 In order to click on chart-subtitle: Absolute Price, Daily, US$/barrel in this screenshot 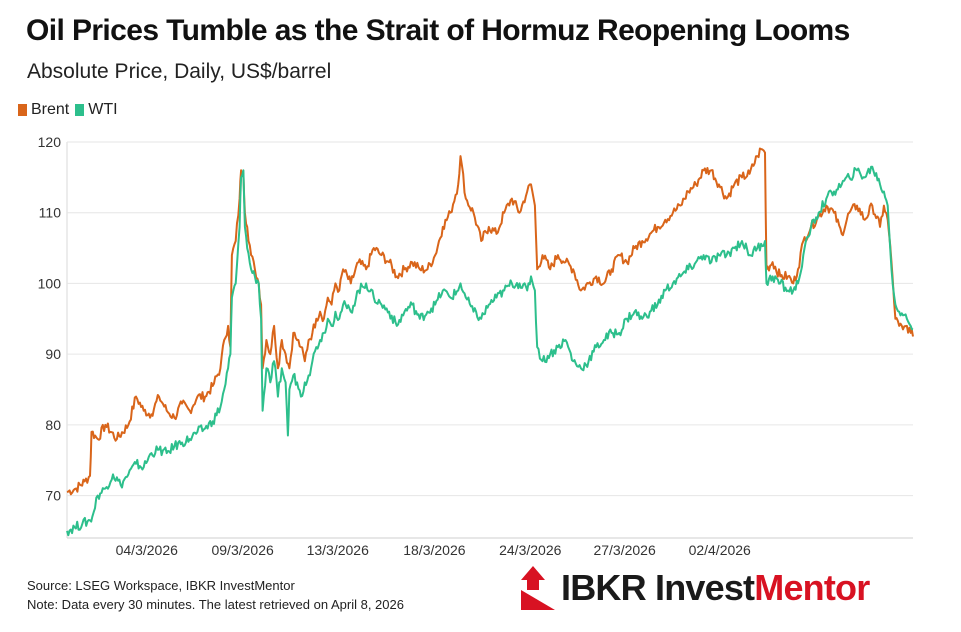, I will do `click(179, 71)`.